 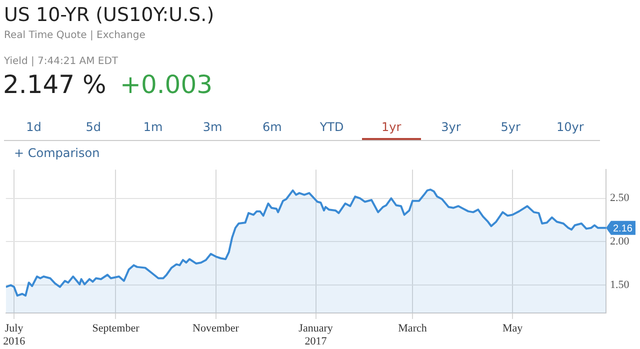 I want to click on x-tick-label: January 2017, so click(x=316, y=335).